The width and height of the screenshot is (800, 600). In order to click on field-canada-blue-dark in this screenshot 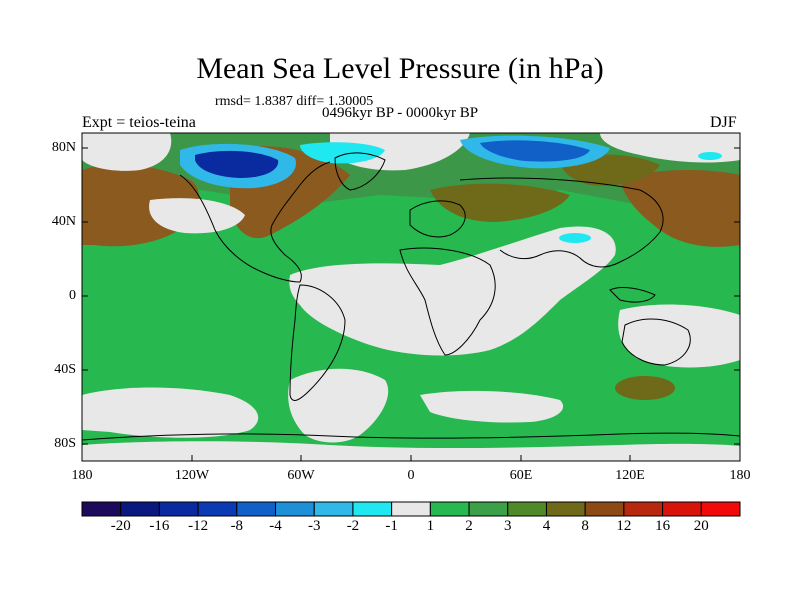, I will do `click(237, 164)`.